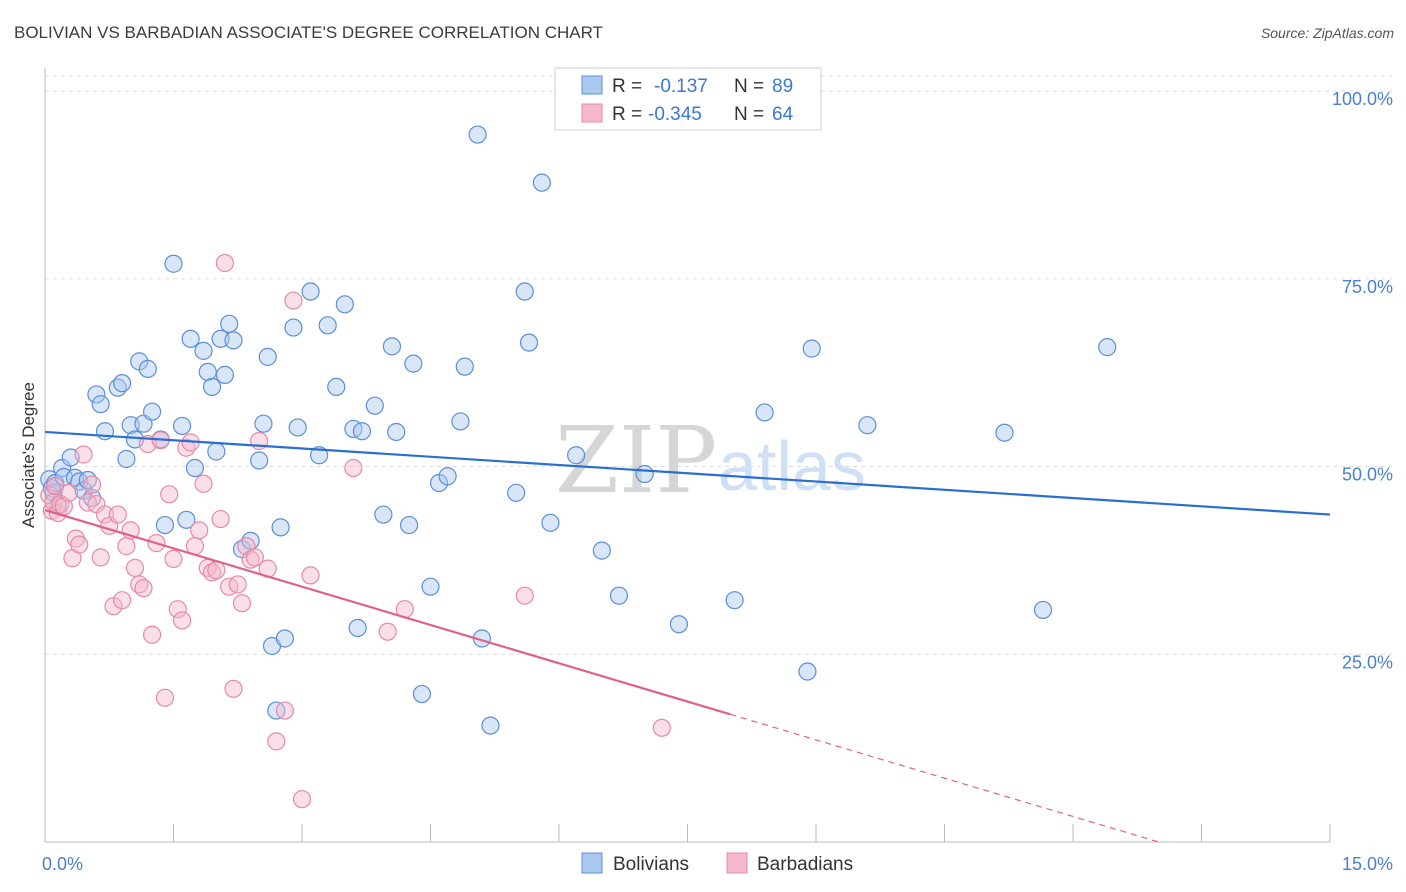 The image size is (1406, 892). I want to click on legend-box: R = -0.137 N = 89 R = -0.345 N = 64, so click(688, 99).